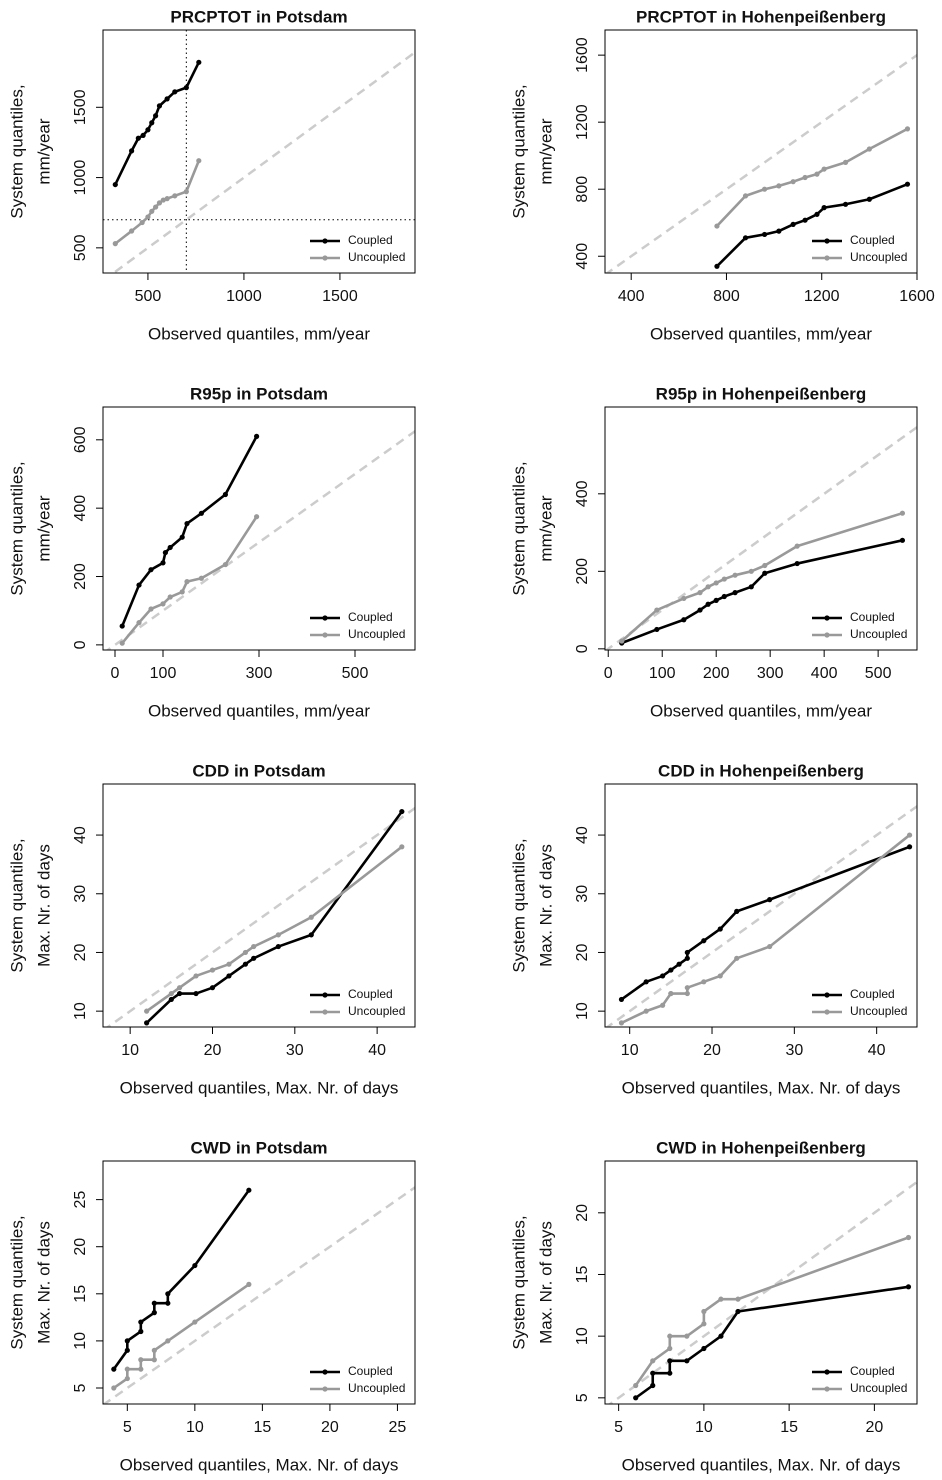 The width and height of the screenshot is (942, 1480). I want to click on y-tick-label: 10, so click(582, 1011).